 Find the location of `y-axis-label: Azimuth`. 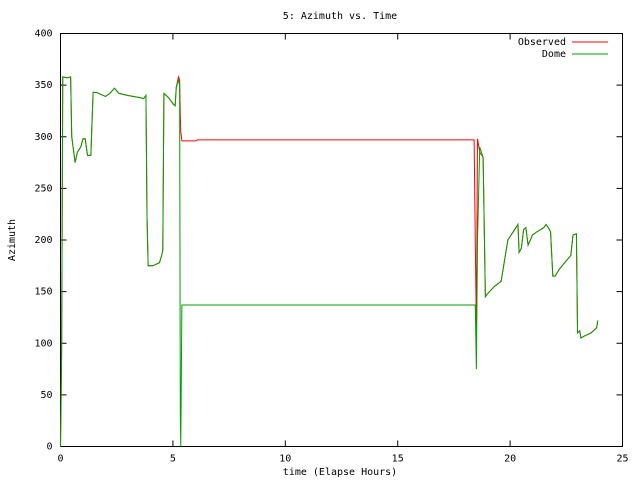

y-axis-label: Azimuth is located at coordinates (12, 240).